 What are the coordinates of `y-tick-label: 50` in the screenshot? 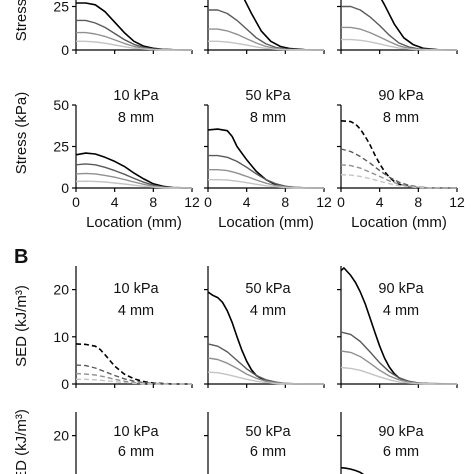 It's located at (61, 105).